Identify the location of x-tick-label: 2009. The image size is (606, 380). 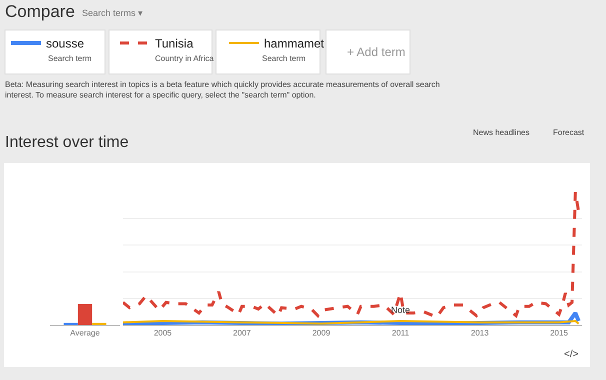
(321, 333).